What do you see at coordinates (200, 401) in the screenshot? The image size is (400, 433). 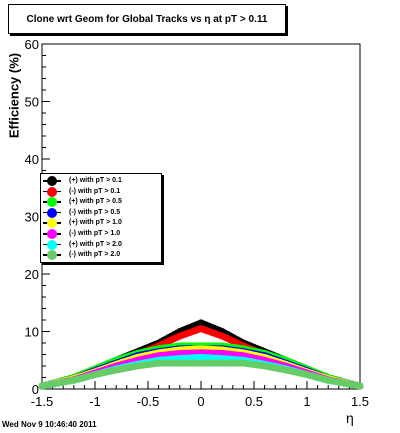 I see `x-tick-label: 0` at bounding box center [200, 401].